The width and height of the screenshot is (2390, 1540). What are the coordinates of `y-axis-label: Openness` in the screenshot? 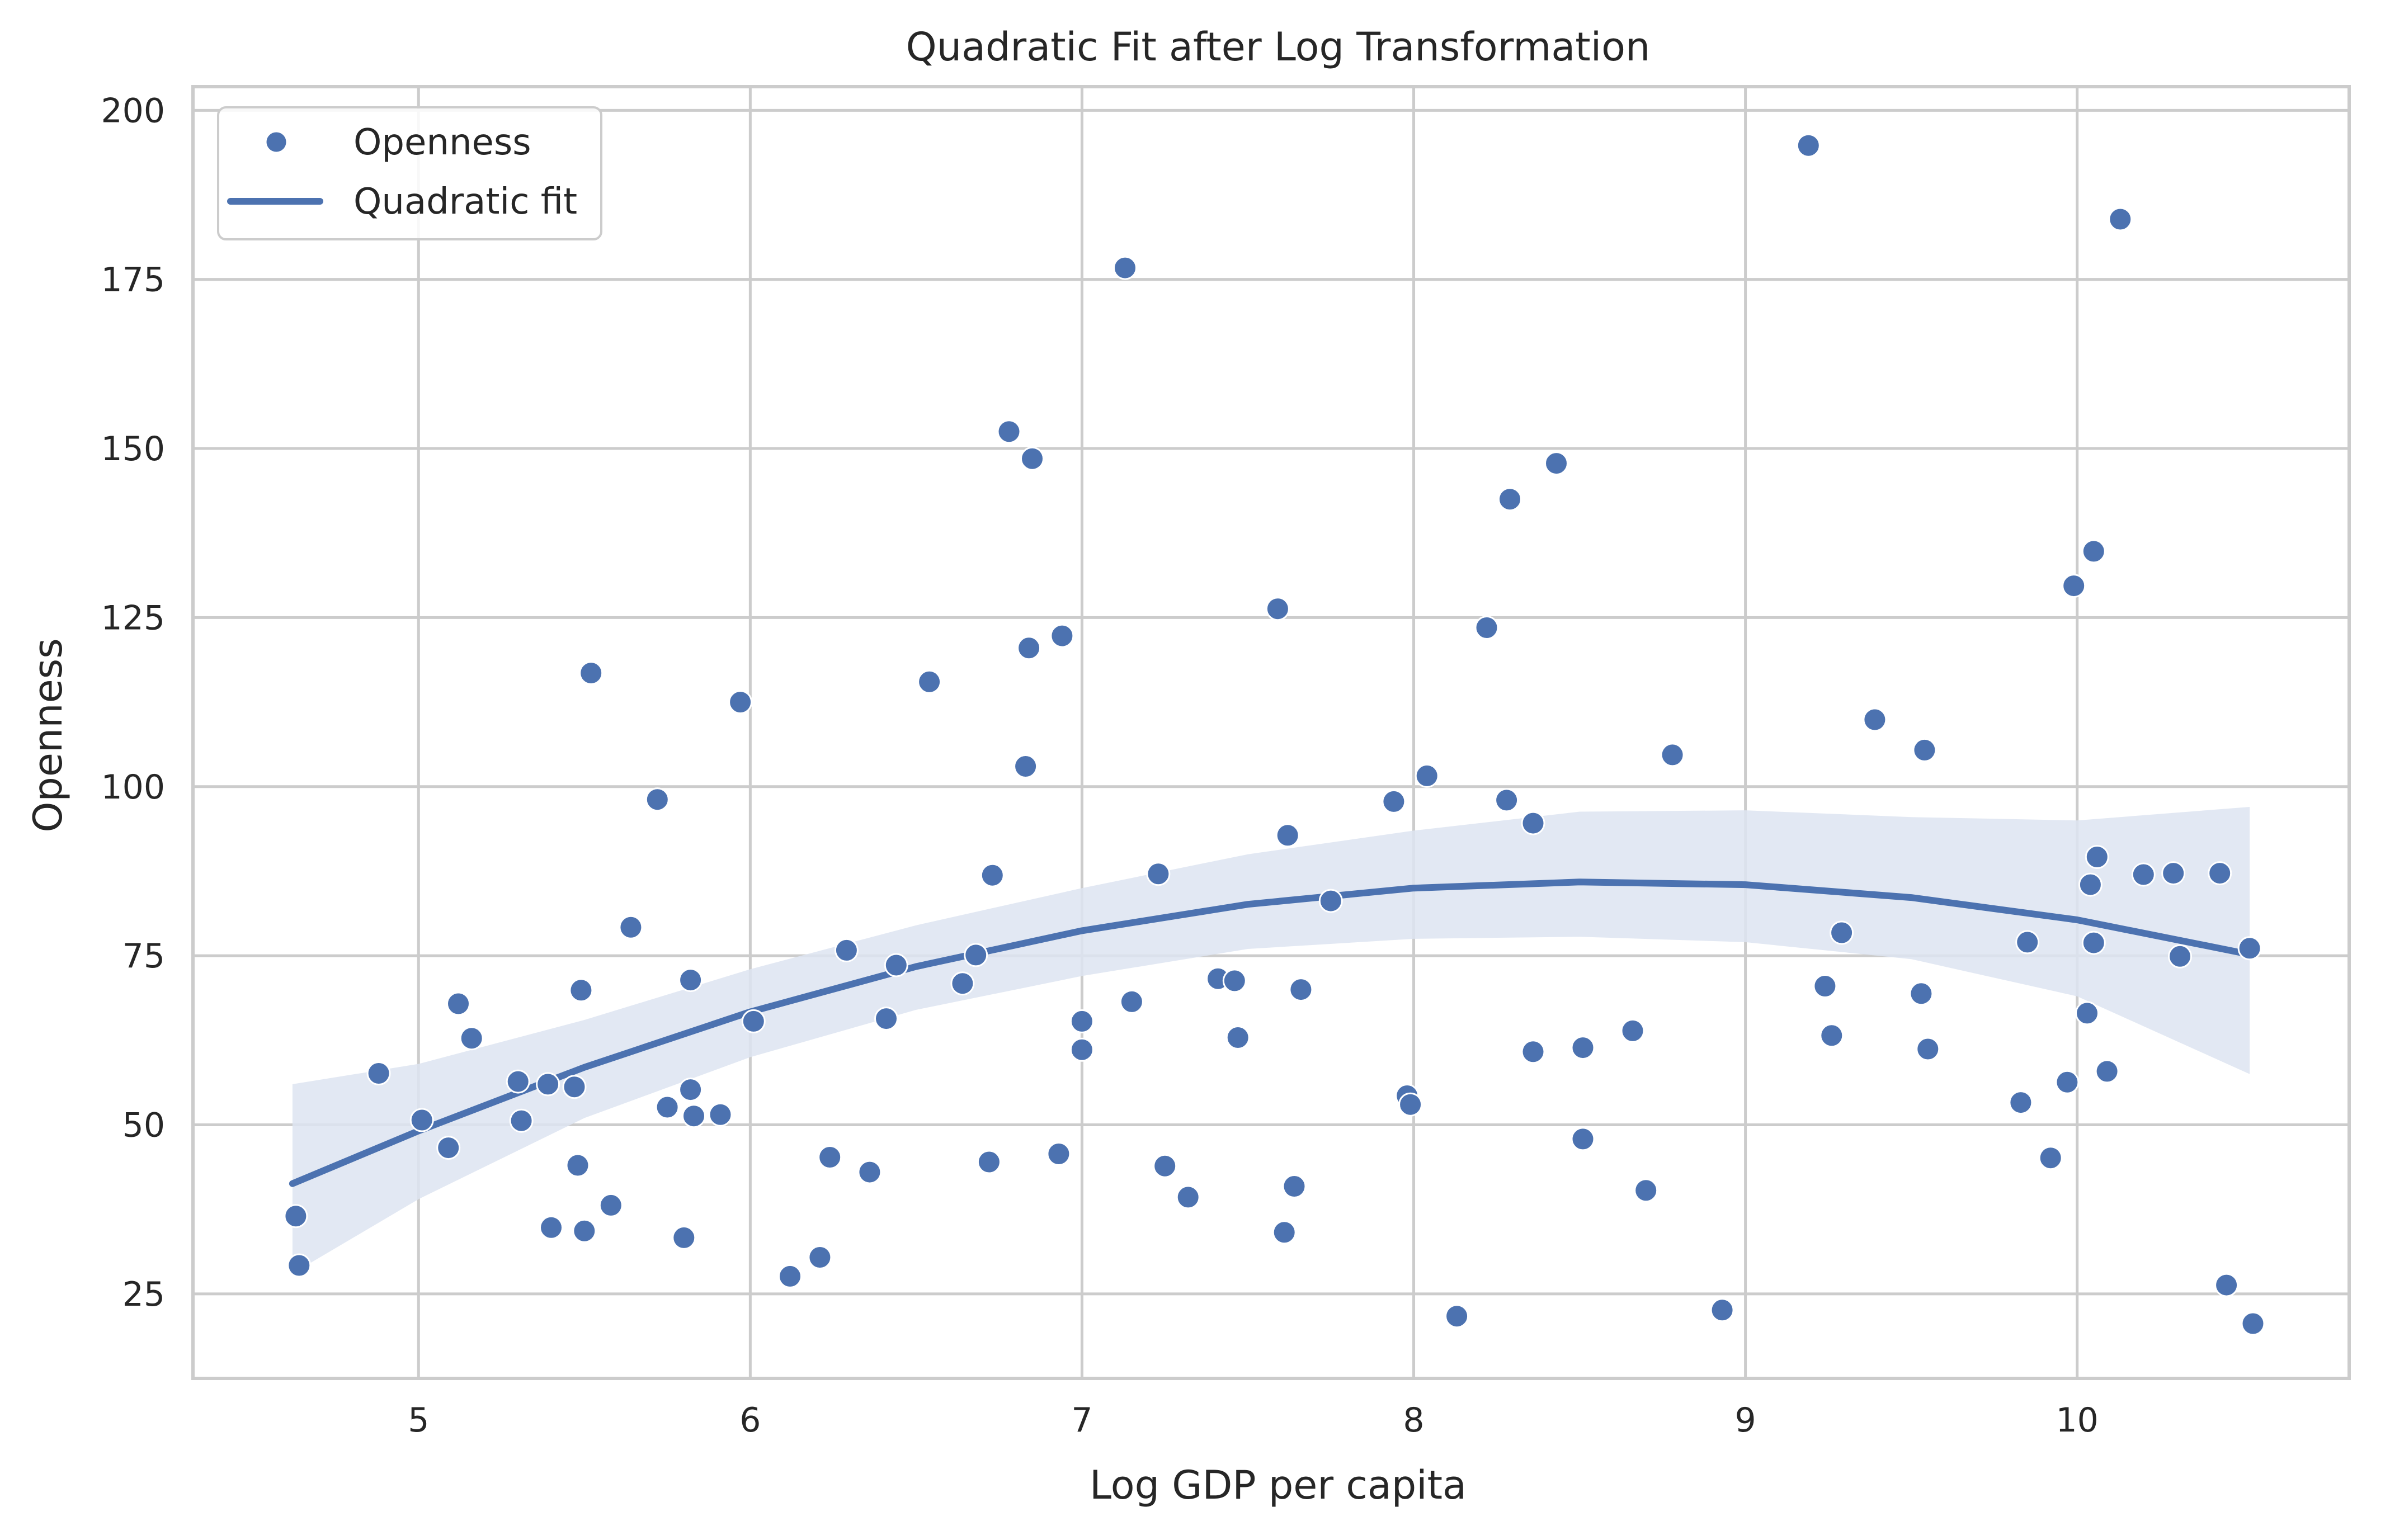 It's located at (48, 735).